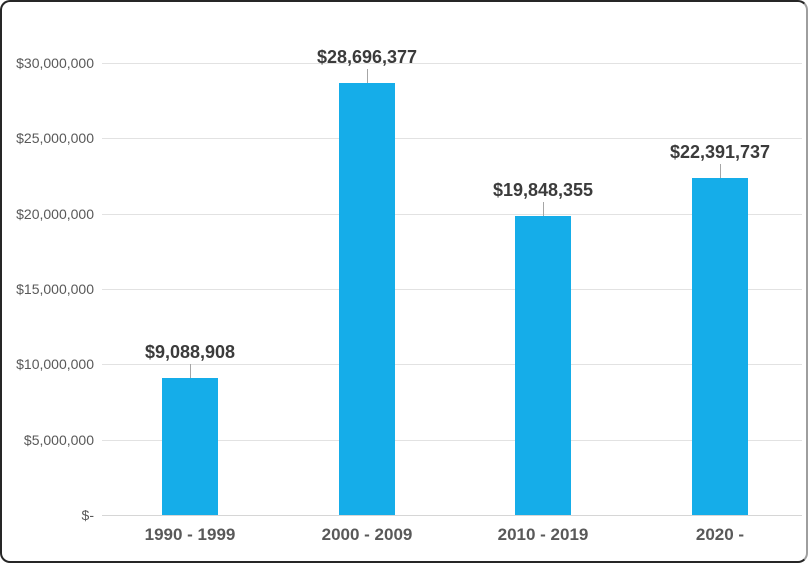 Image resolution: width=808 pixels, height=563 pixels. Describe the element at coordinates (55, 214) in the screenshot. I see `y-axis-tick-label: $20,000,000` at that location.